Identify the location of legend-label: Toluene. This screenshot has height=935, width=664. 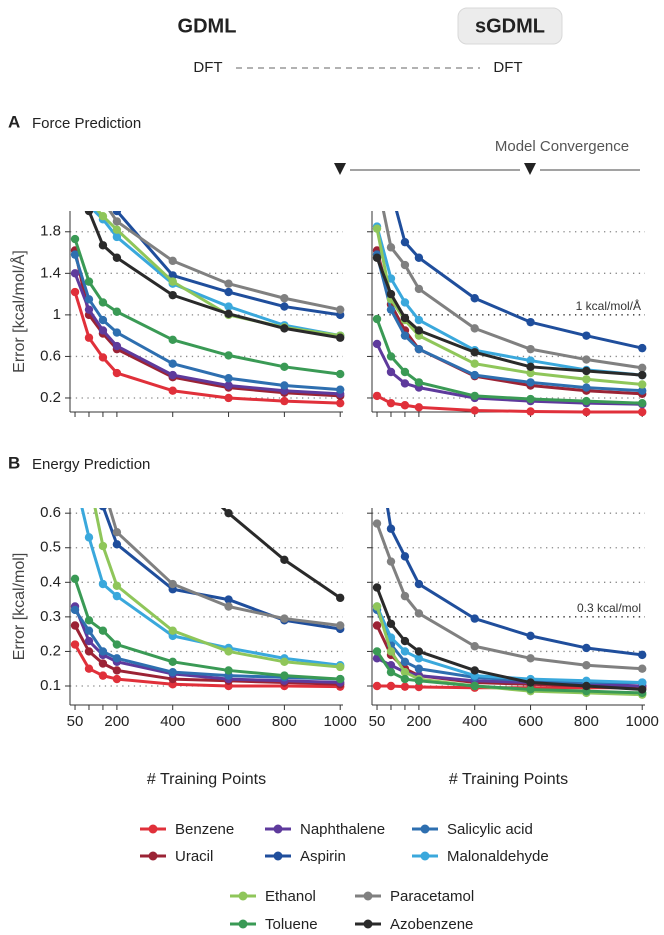
(291, 924).